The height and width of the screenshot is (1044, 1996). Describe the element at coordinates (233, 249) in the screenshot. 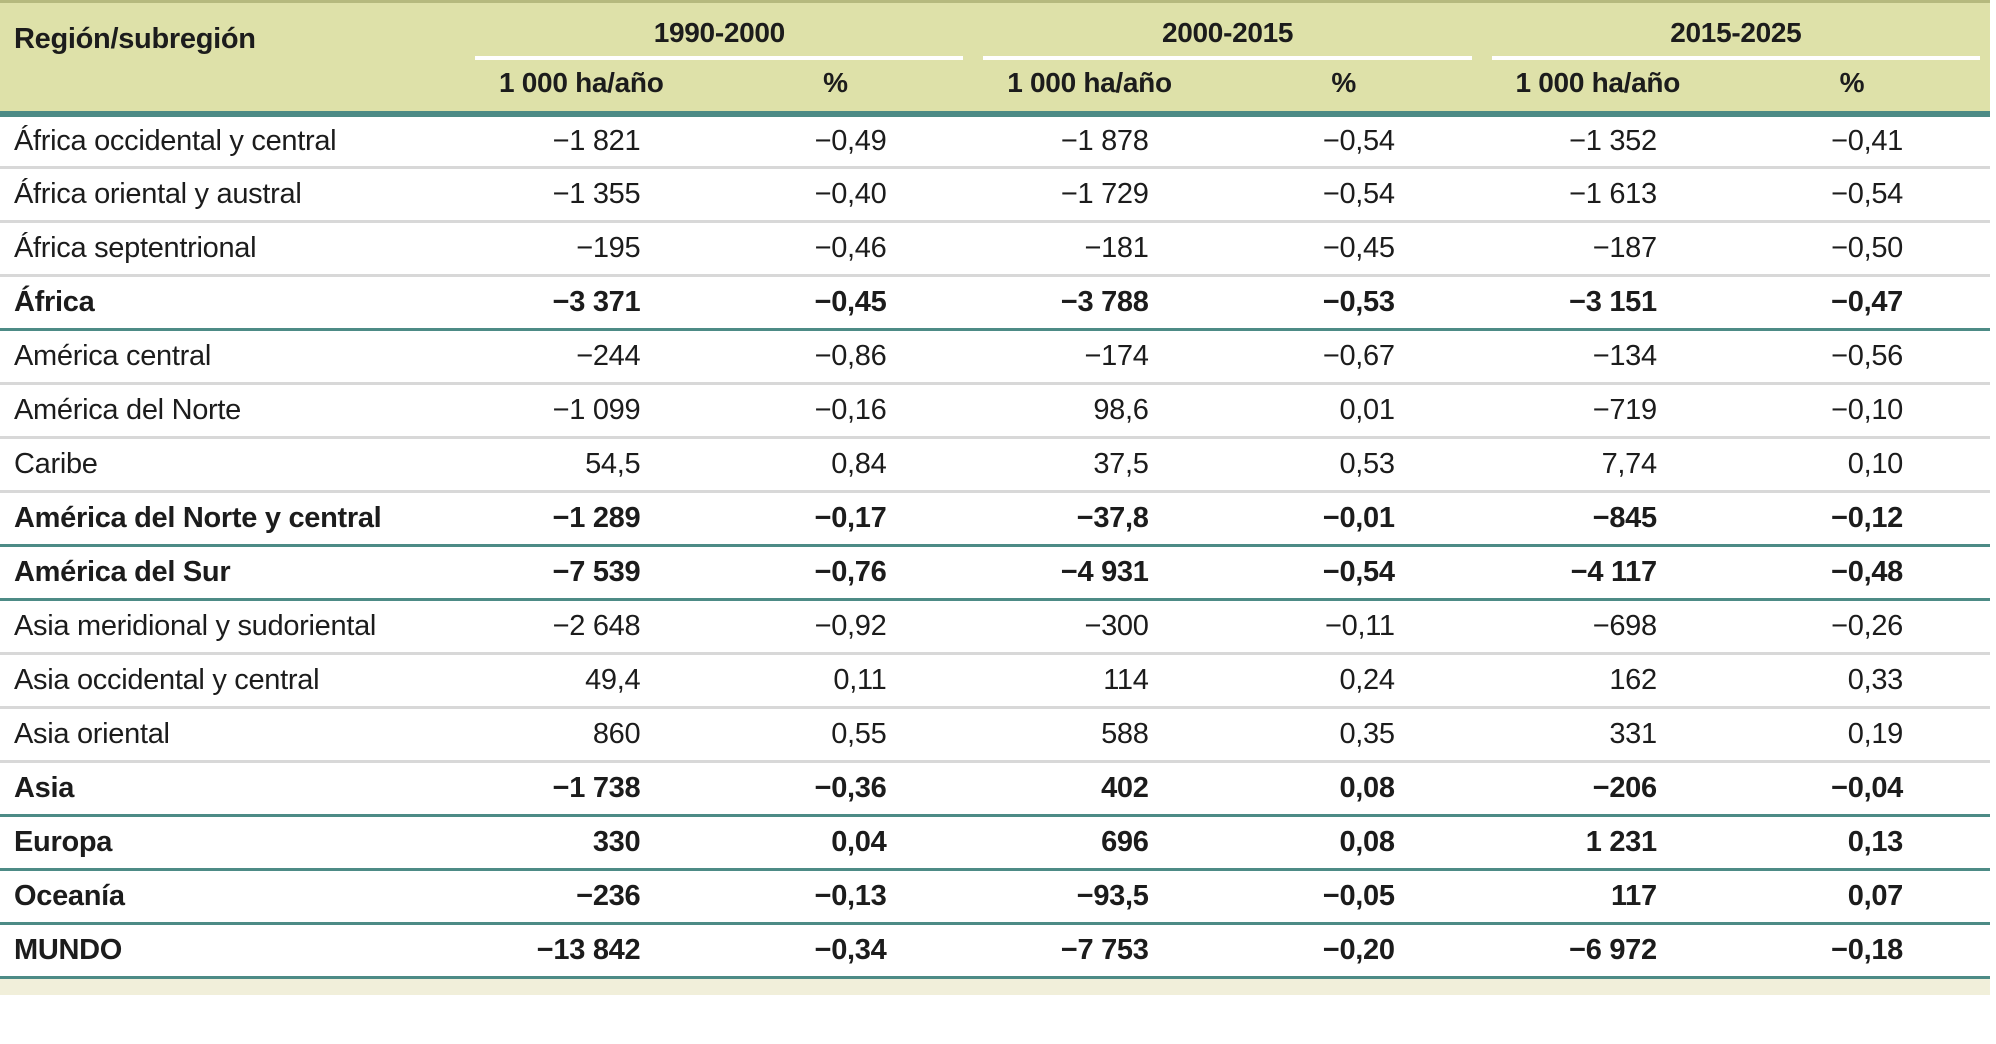

I see `region-cell: África septentrional` at that location.